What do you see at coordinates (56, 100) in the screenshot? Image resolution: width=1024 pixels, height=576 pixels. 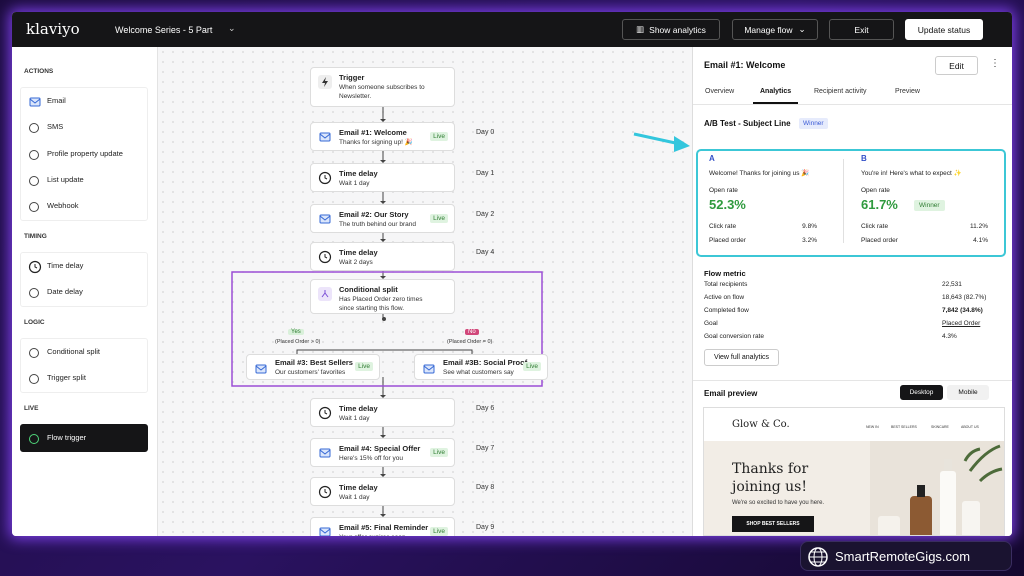 I see `sidebar-item: Email` at bounding box center [56, 100].